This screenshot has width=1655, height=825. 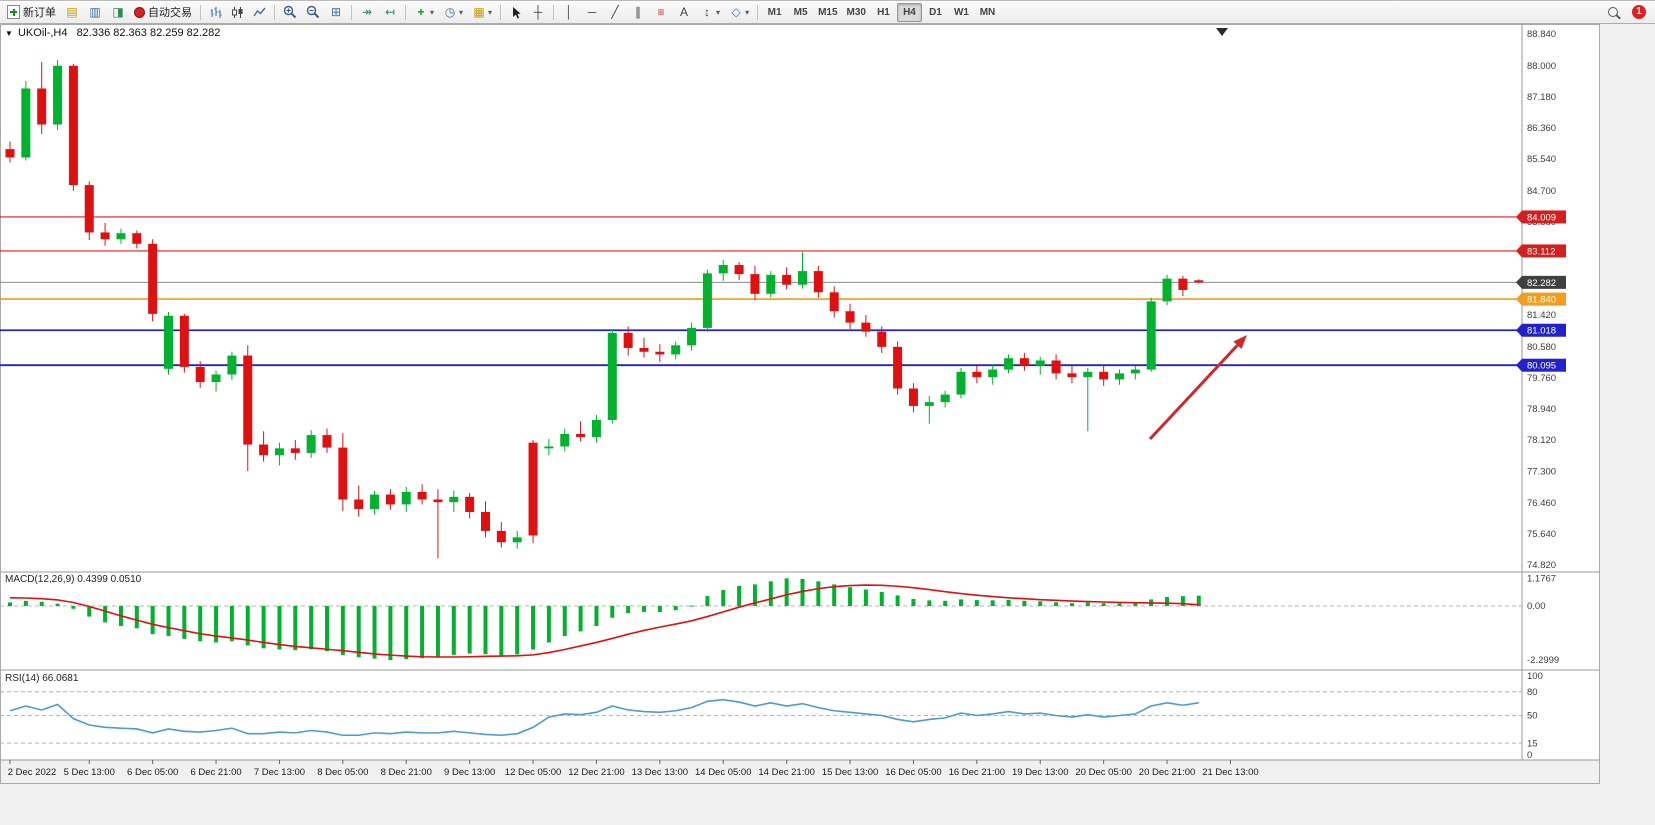 I want to click on cursor-button, so click(x=515, y=12).